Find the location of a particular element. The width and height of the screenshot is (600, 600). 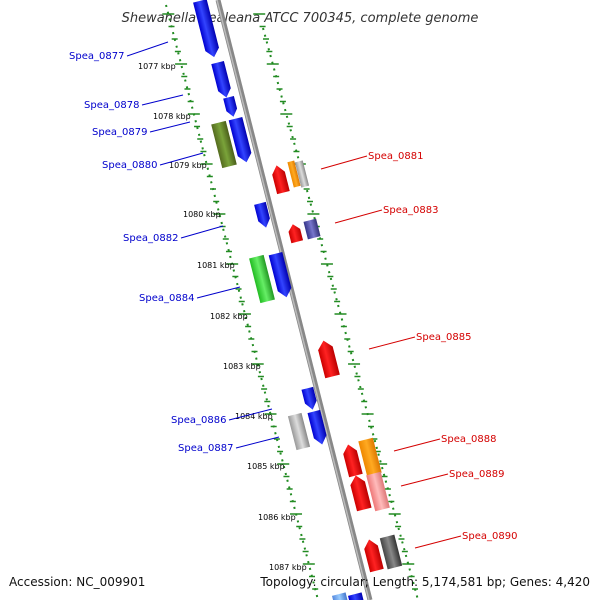

gene-label-spea_0877: Spea_0877 is located at coordinates (96, 56).